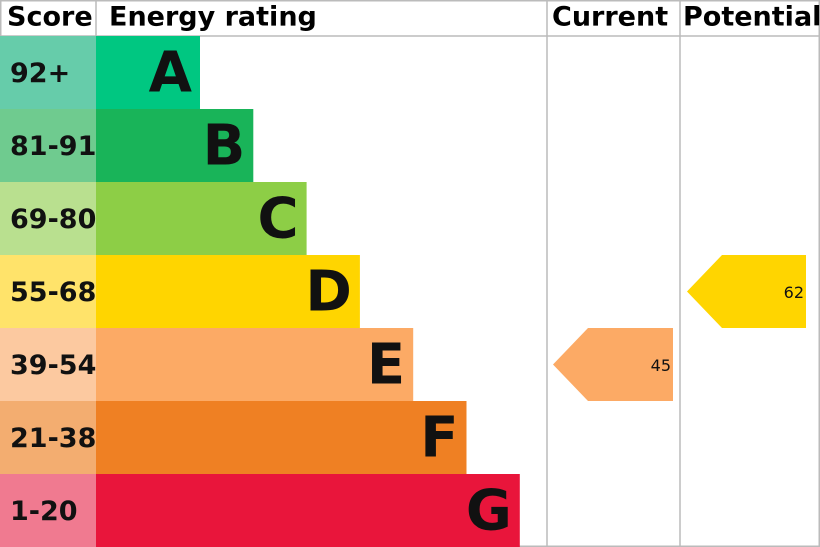  What do you see at coordinates (44, 511) in the screenshot?
I see `score-label: 1-20` at bounding box center [44, 511].